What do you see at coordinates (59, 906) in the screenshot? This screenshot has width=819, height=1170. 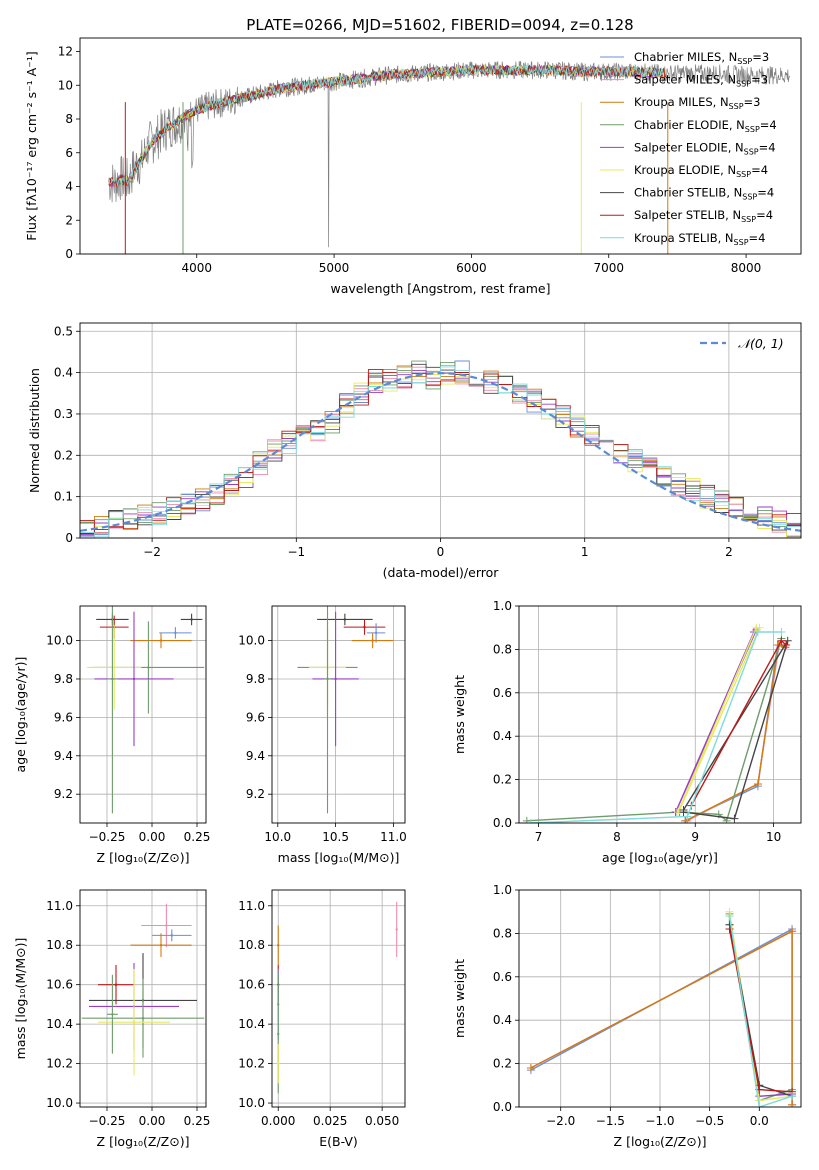 I see `y-tick-label: 11.0` at bounding box center [59, 906].